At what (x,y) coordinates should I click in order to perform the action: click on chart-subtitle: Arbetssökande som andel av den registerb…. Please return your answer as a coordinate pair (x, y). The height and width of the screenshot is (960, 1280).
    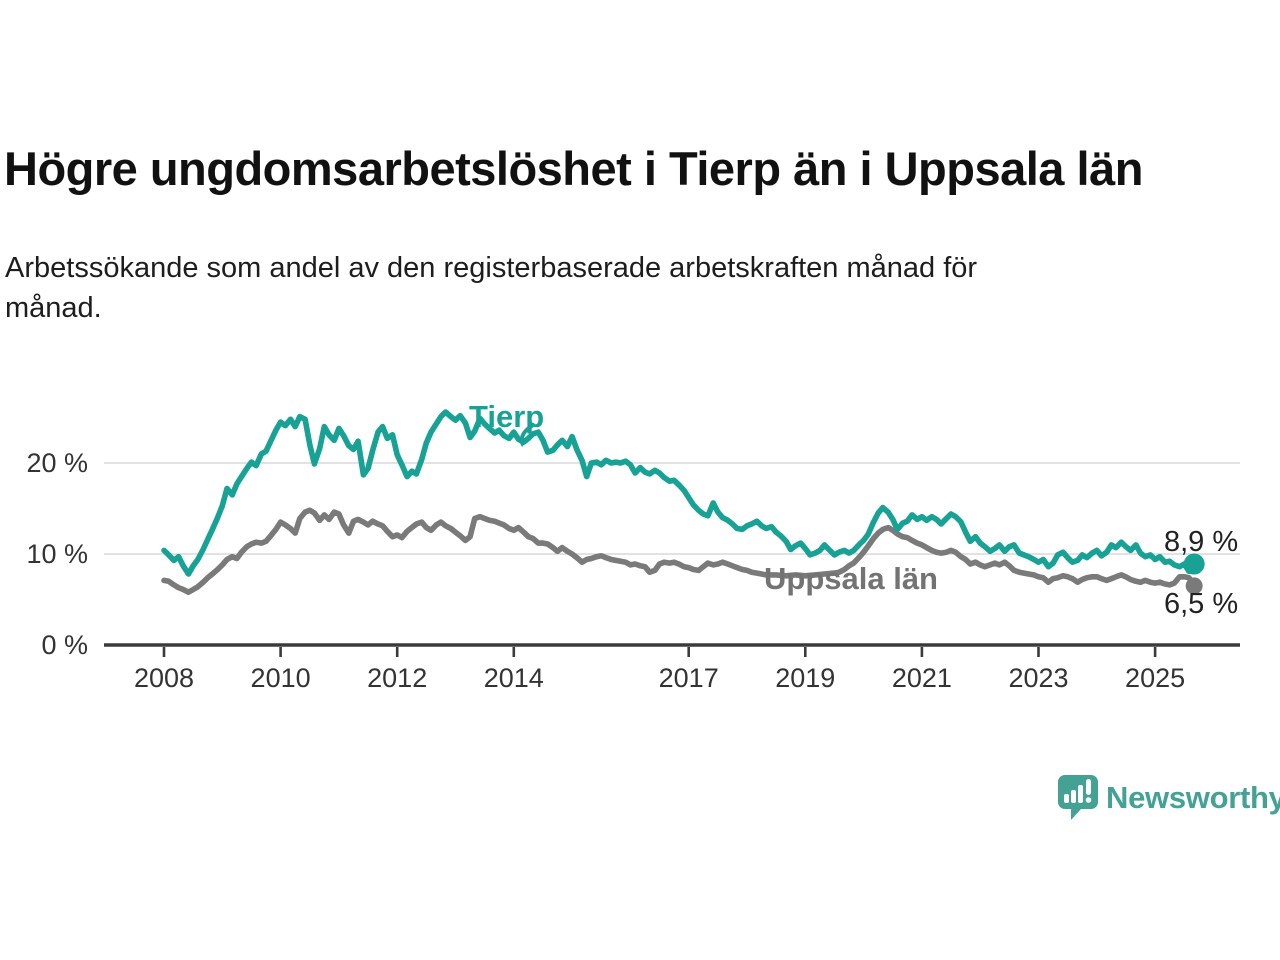
    Looking at the image, I should click on (491, 288).